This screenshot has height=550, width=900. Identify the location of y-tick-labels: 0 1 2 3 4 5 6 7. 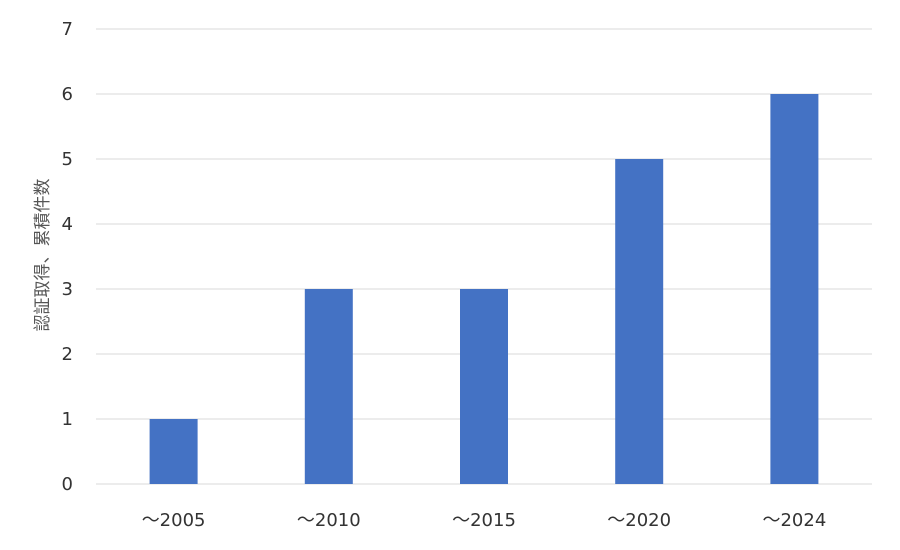
(67, 257).